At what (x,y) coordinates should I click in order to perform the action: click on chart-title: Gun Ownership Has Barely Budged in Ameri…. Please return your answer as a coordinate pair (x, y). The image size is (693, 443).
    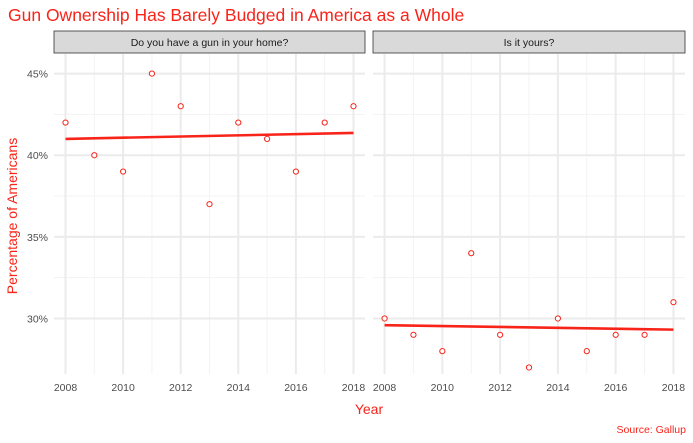
    Looking at the image, I should click on (236, 15).